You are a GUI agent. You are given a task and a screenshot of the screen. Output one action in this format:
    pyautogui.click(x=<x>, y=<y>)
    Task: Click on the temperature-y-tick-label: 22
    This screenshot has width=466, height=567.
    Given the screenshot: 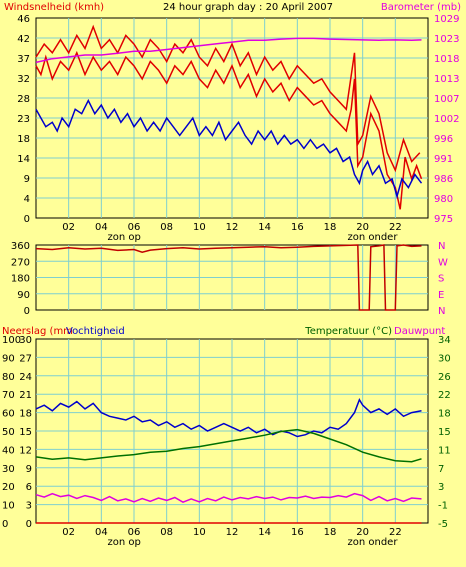 What is the action you would take?
    pyautogui.click(x=444, y=395)
    